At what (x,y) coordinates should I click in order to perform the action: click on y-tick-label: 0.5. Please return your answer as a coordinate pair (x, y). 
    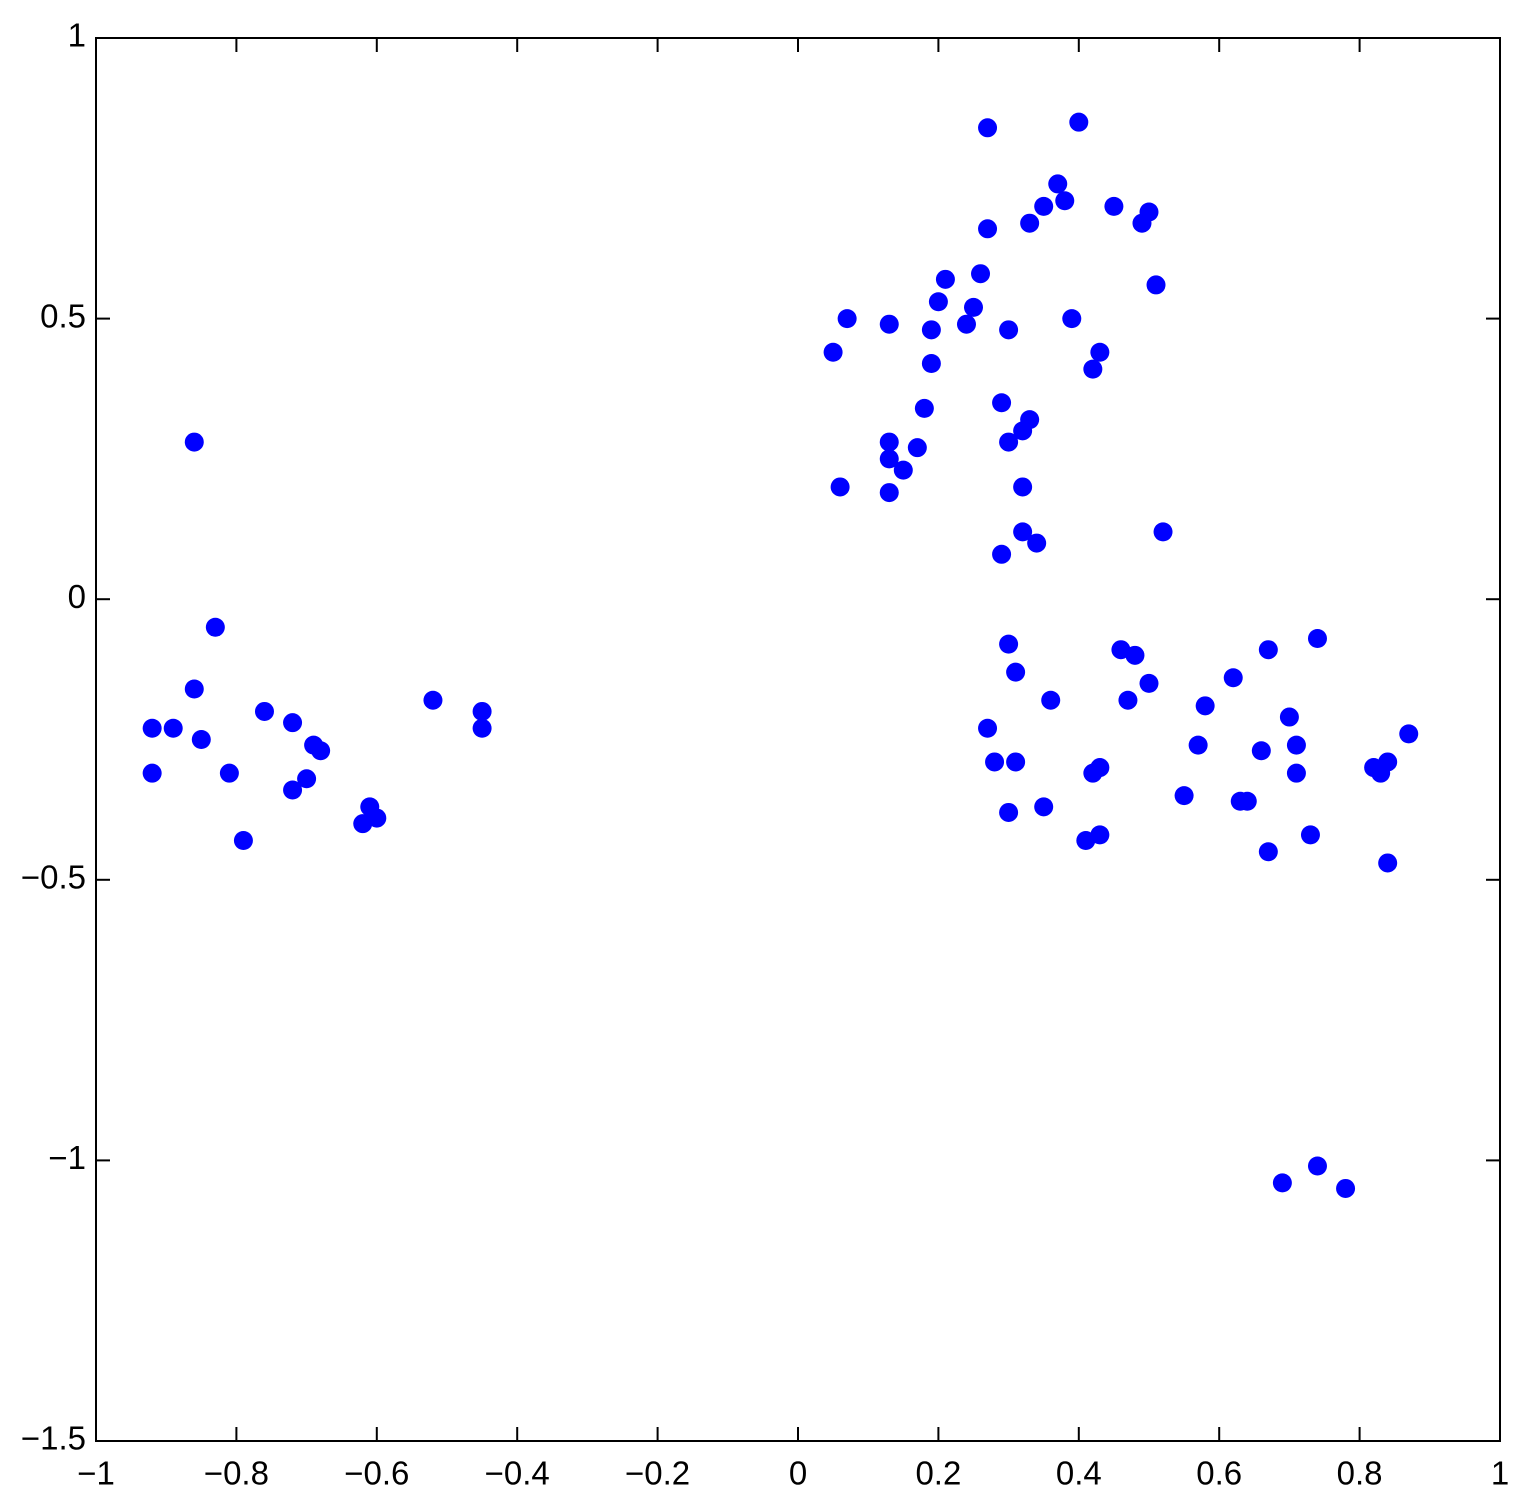
    Looking at the image, I should click on (63, 315).